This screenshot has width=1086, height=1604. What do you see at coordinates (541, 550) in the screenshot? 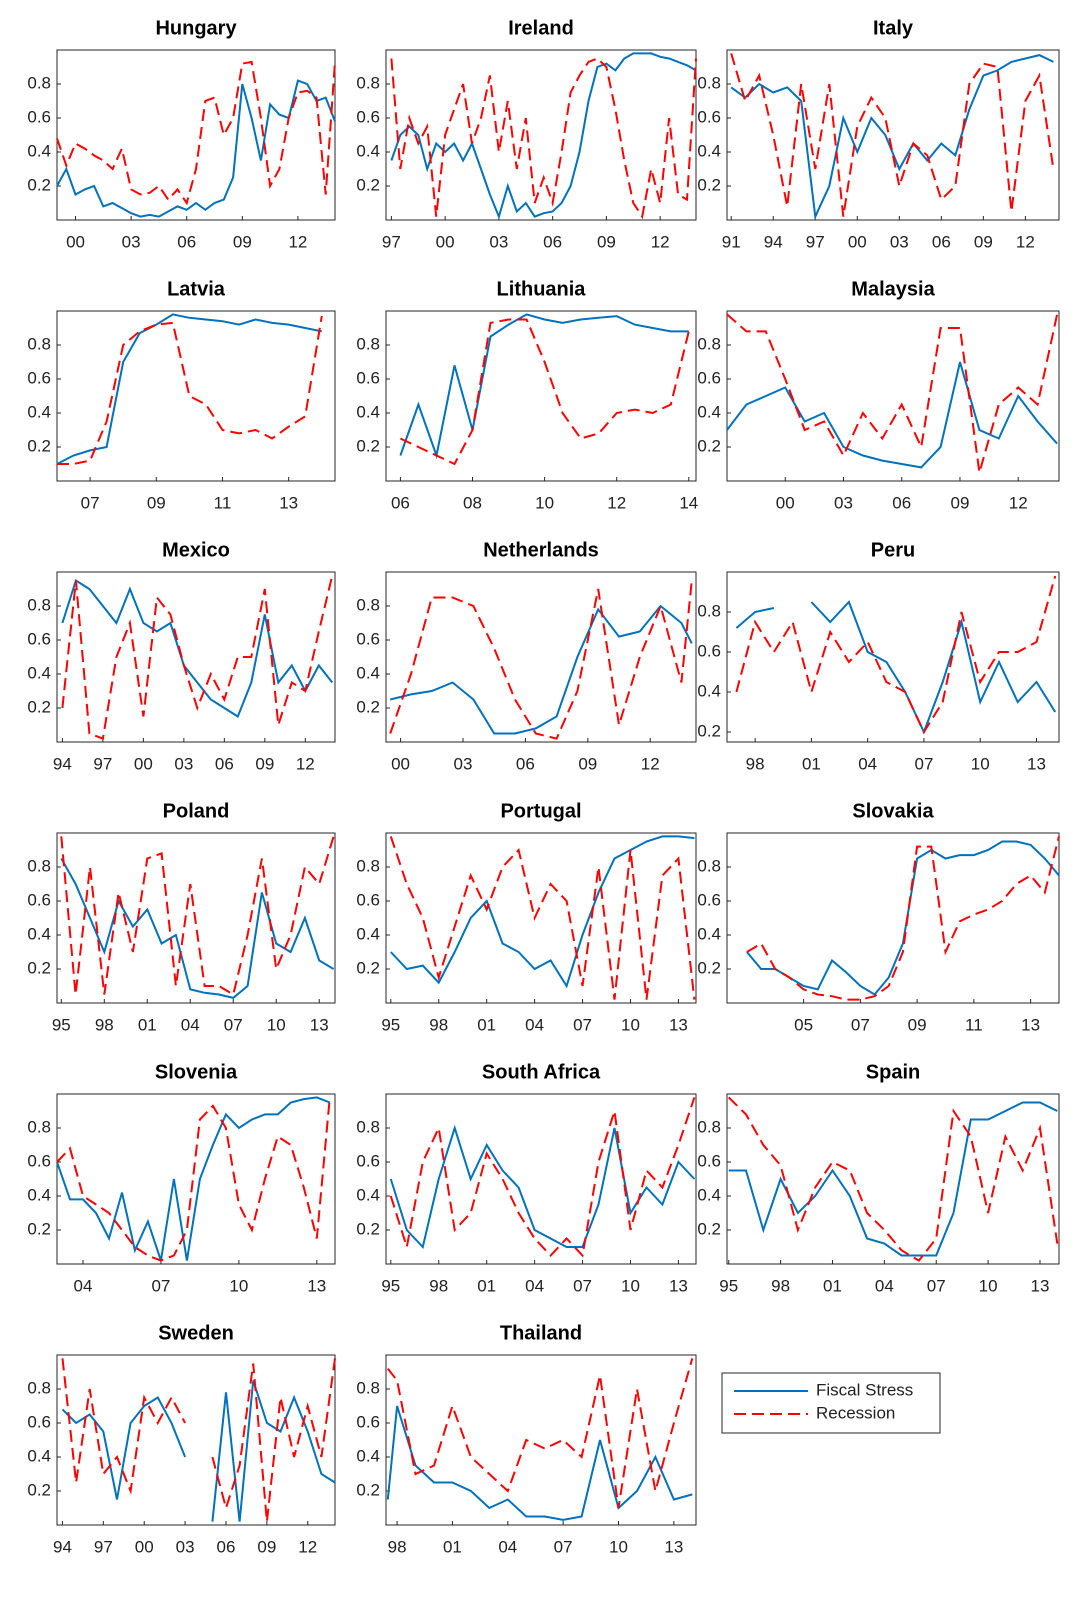
I see `chart-title: Netherlands` at bounding box center [541, 550].